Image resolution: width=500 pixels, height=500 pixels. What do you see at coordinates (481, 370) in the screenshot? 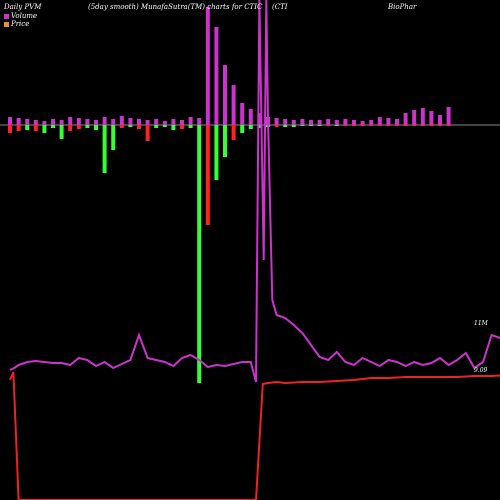
I see `price-axis-label: 9.09` at bounding box center [481, 370].